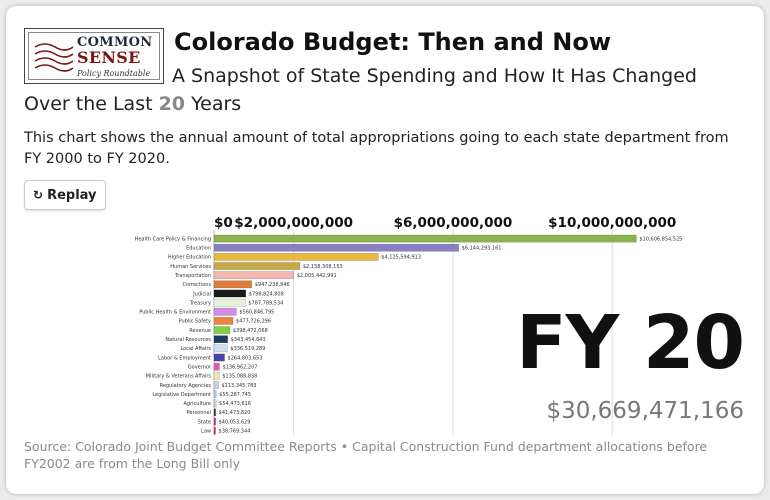  Describe the element at coordinates (401, 258) in the screenshot. I see `value-label: $4,125,594,913` at that location.